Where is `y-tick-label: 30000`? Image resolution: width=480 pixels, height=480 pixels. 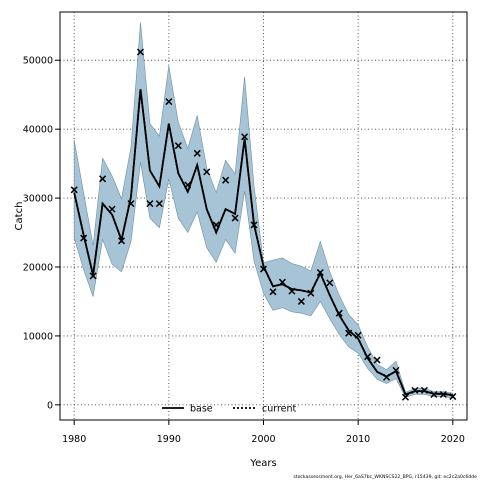
y-tick-label: 30000 is located at coordinates (38, 199).